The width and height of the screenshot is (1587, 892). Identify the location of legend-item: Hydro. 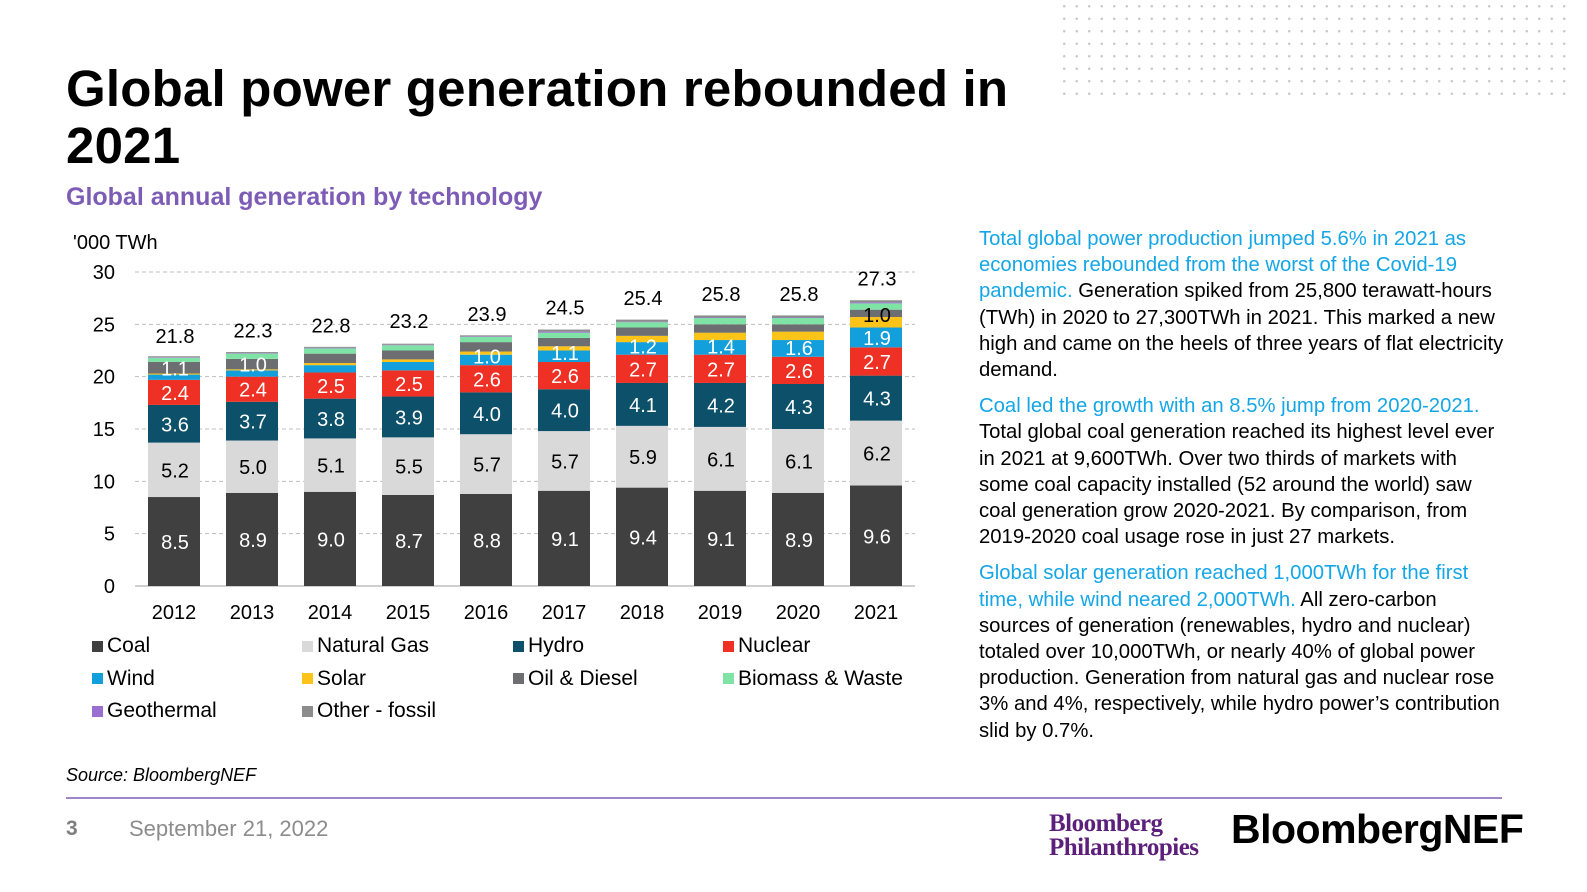
(548, 646).